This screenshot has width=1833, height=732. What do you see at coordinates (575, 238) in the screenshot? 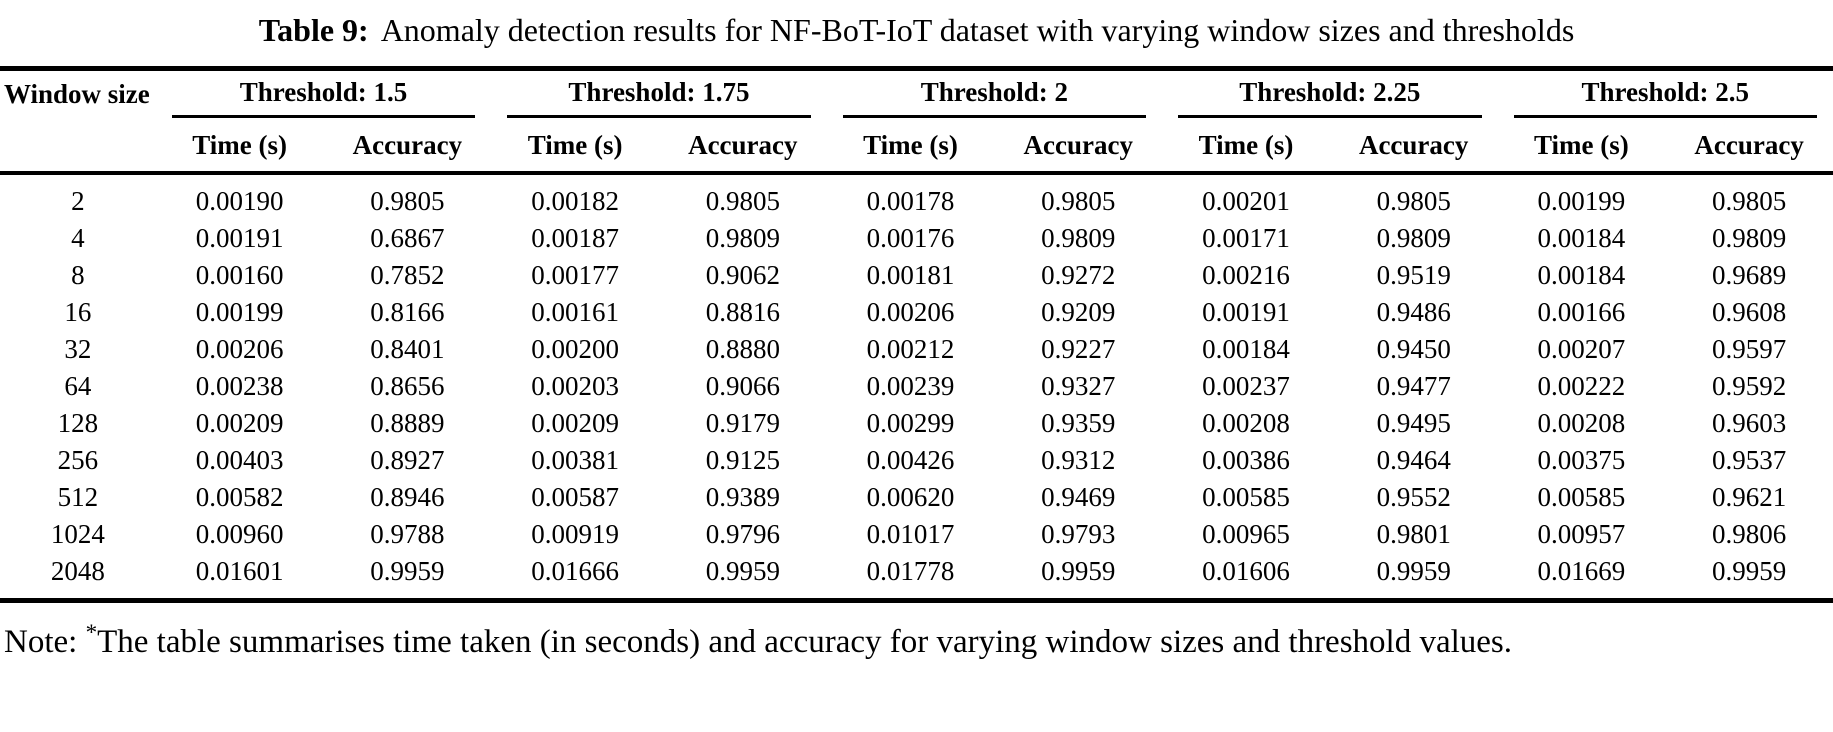
I see `time-cell: 0.00187` at bounding box center [575, 238].